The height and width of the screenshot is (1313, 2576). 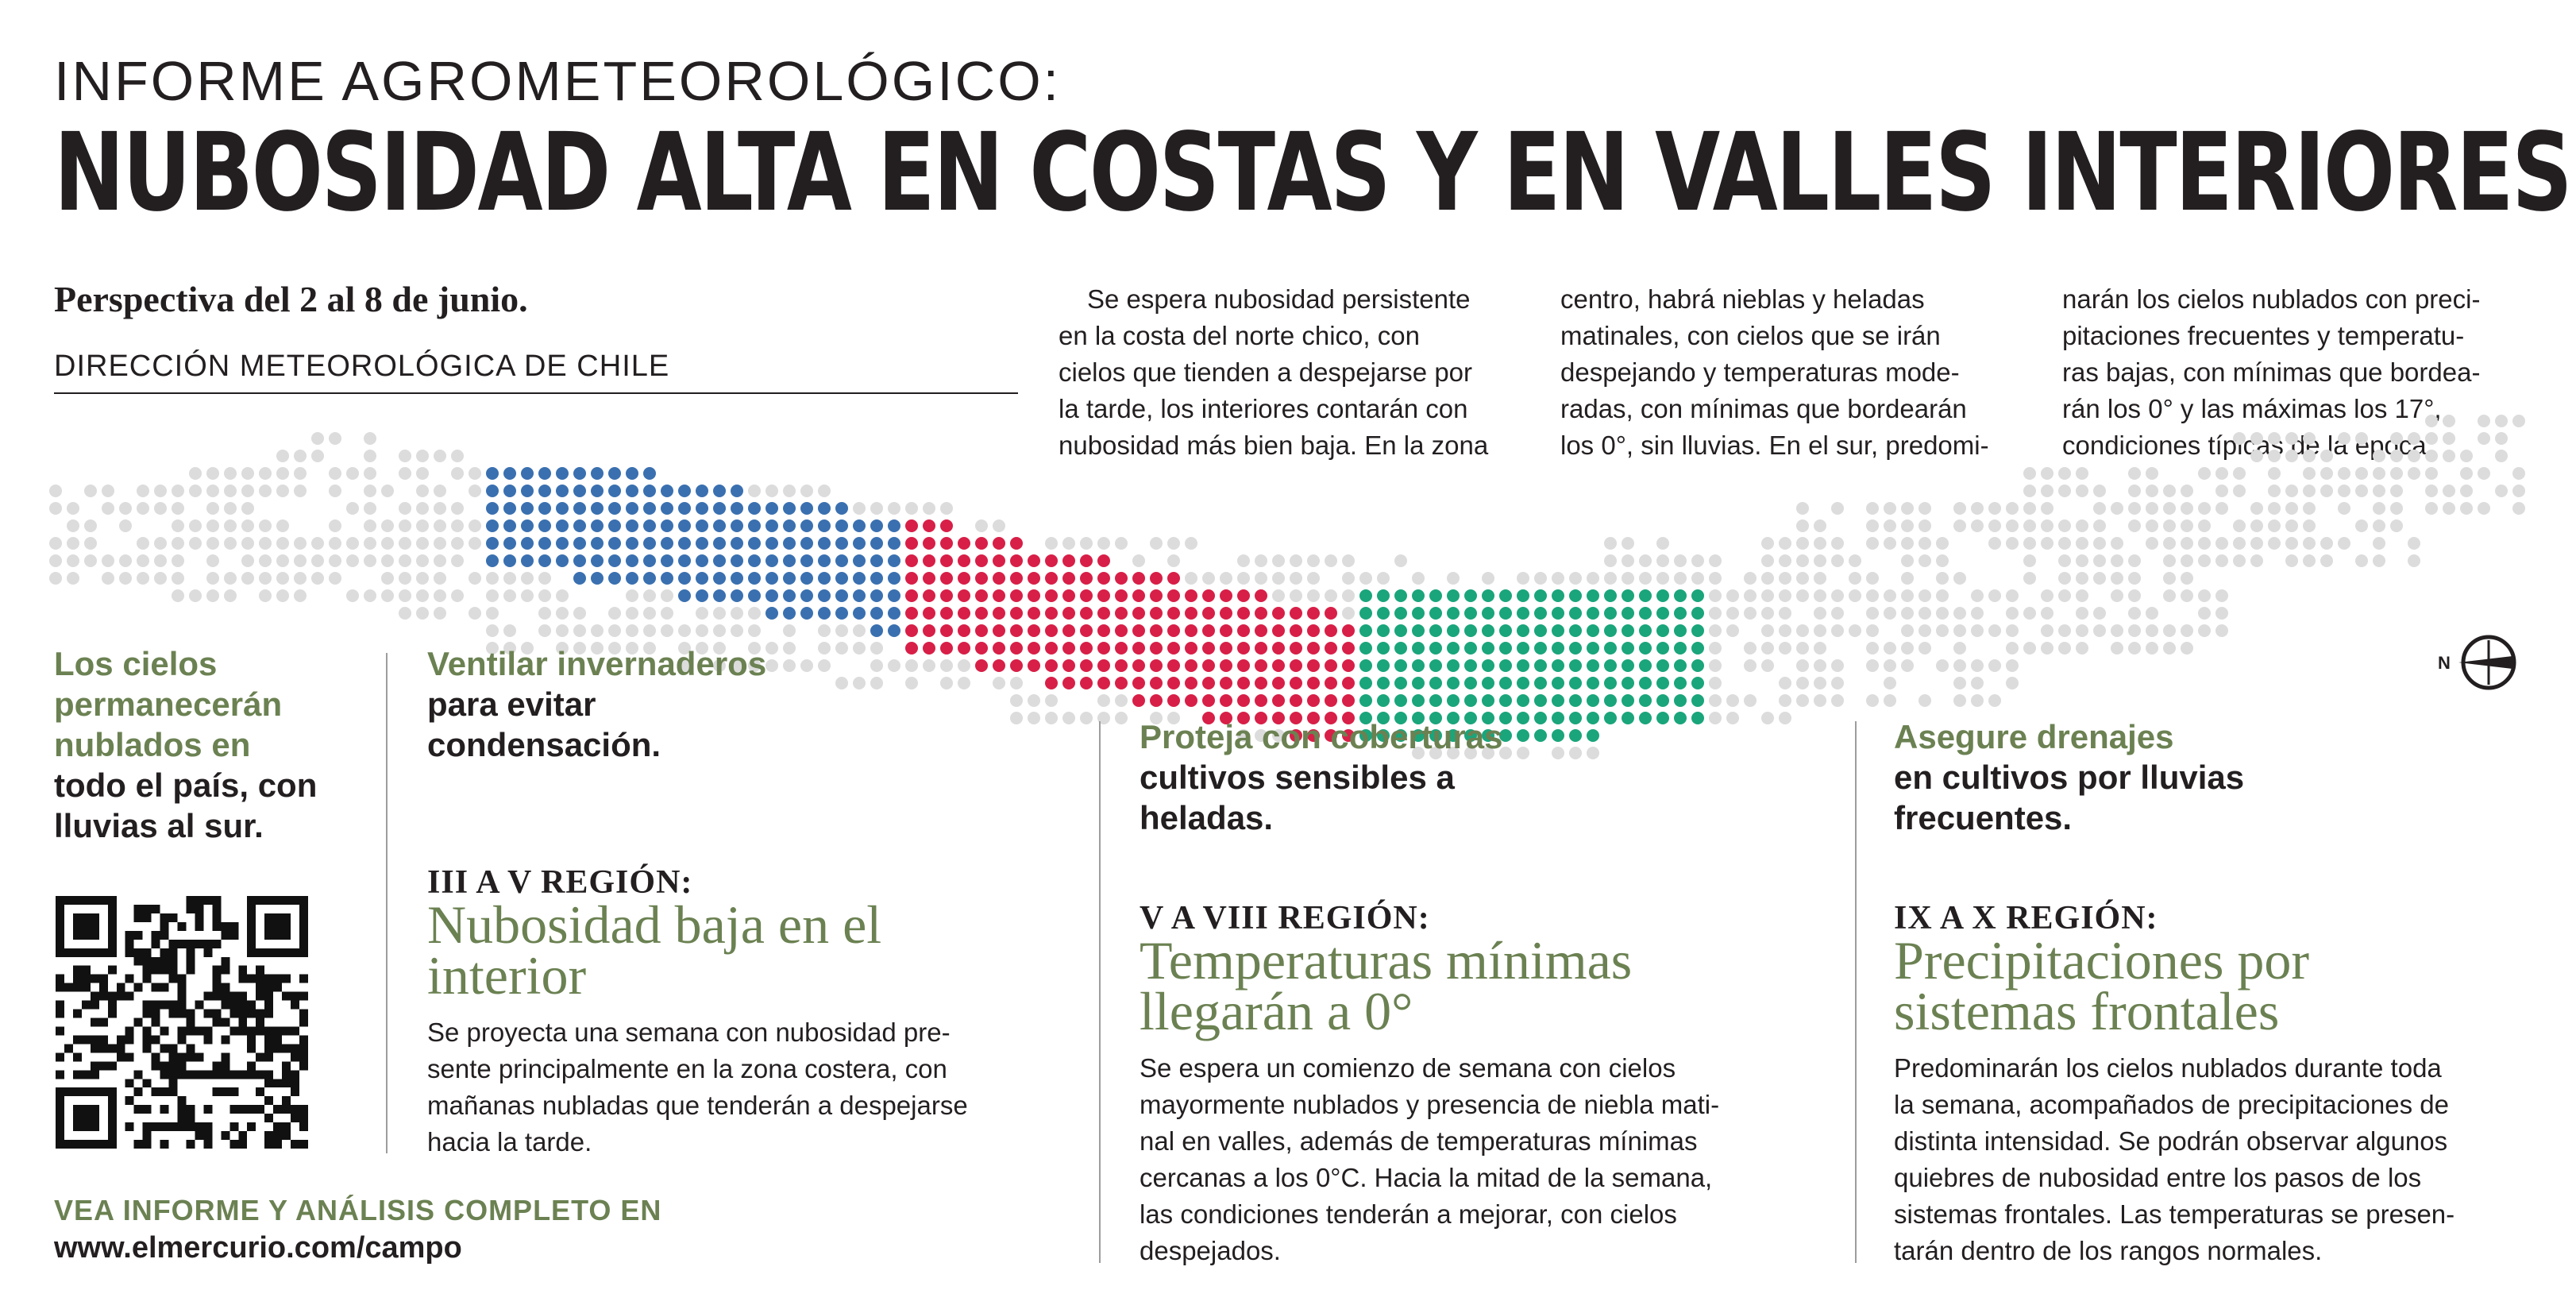 I want to click on tip-line: frecuentes., so click(x=1983, y=817).